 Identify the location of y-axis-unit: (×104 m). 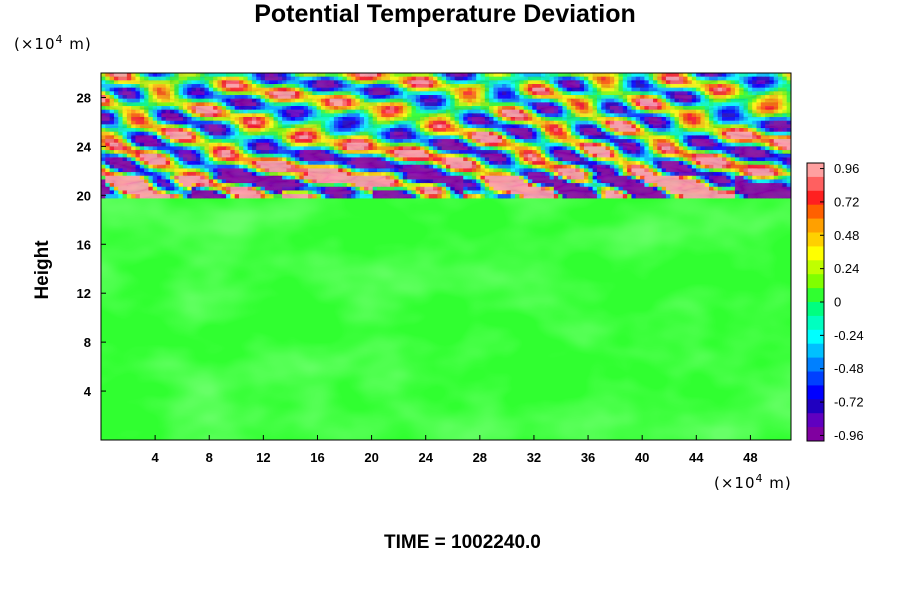
(53, 43).